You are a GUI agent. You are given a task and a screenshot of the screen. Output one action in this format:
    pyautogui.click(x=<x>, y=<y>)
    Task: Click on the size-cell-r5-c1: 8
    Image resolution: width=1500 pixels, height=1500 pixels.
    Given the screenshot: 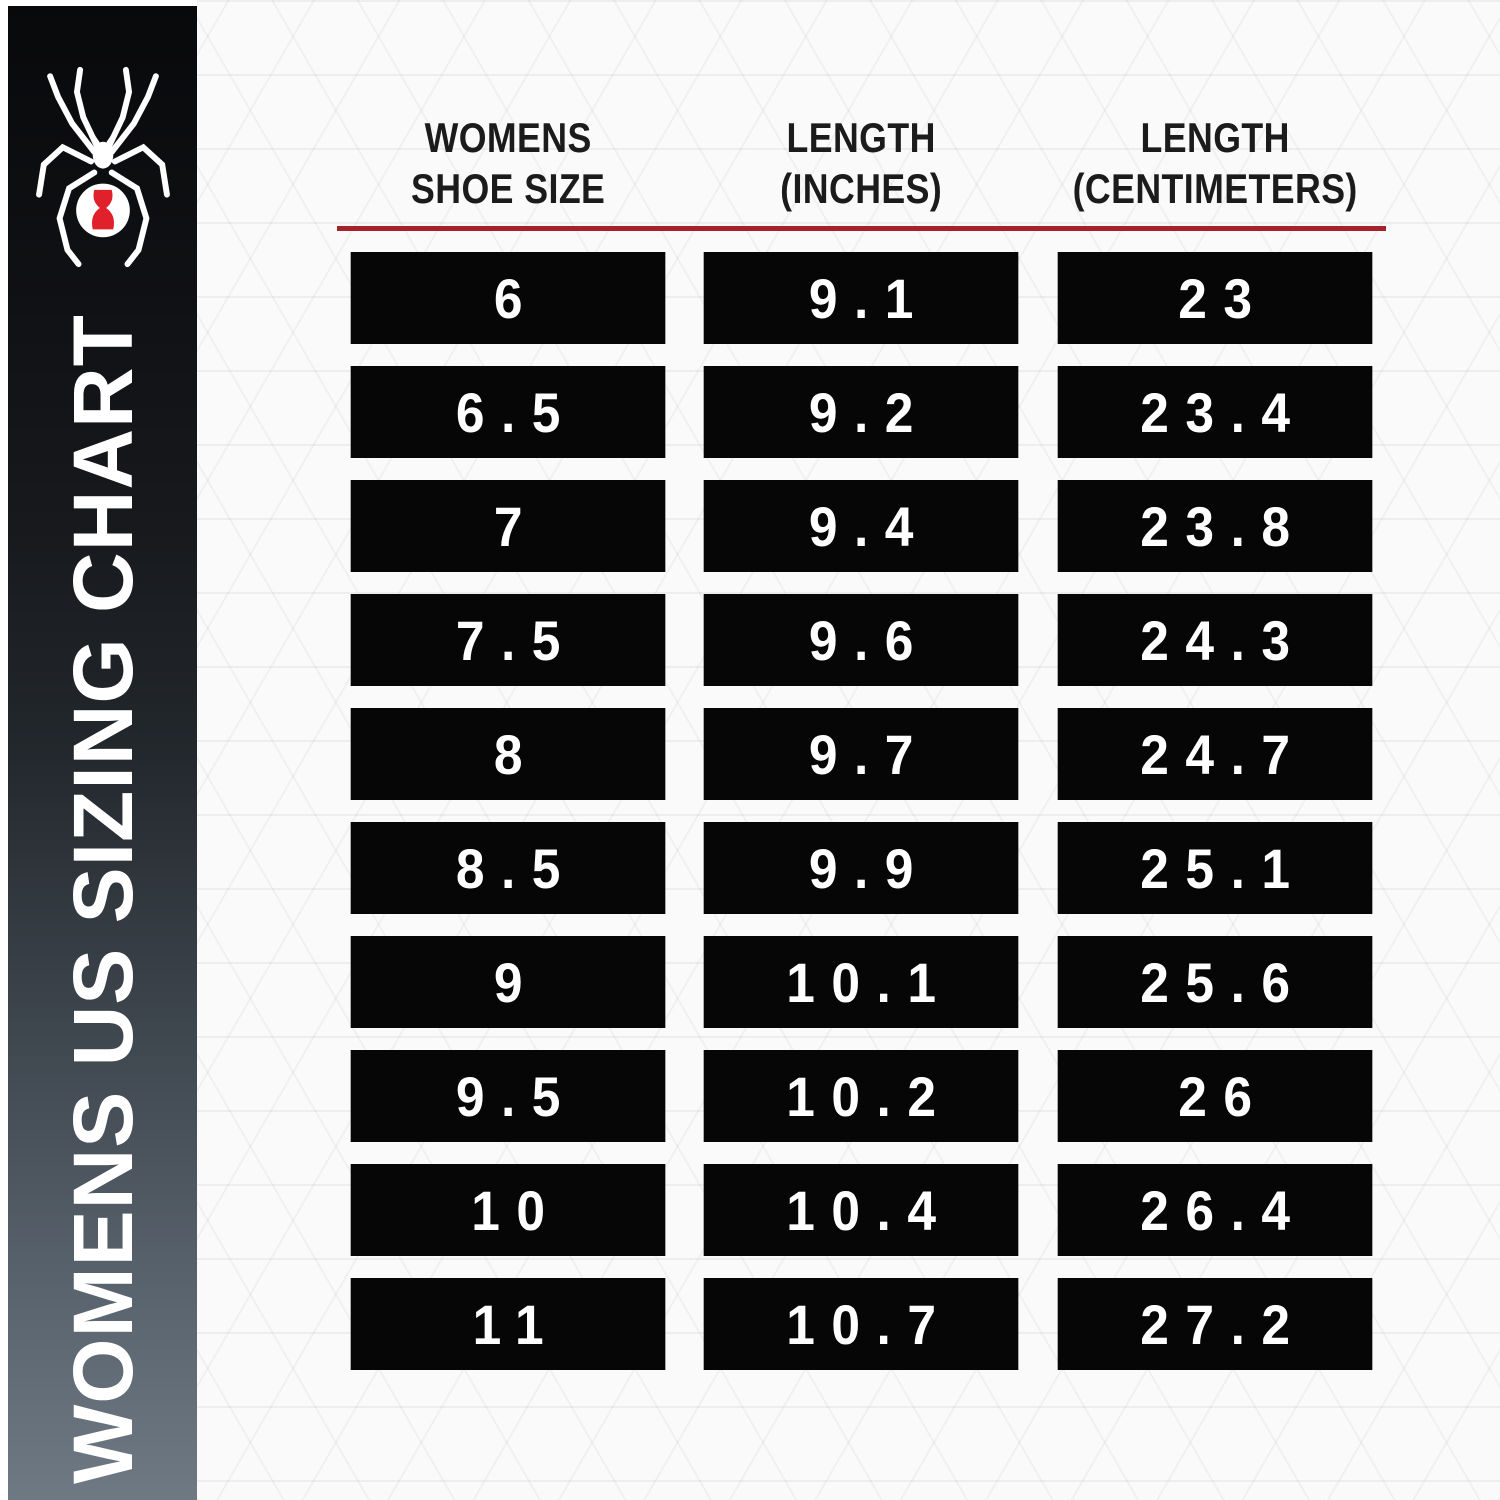 What is the action you would take?
    pyautogui.click(x=508, y=754)
    